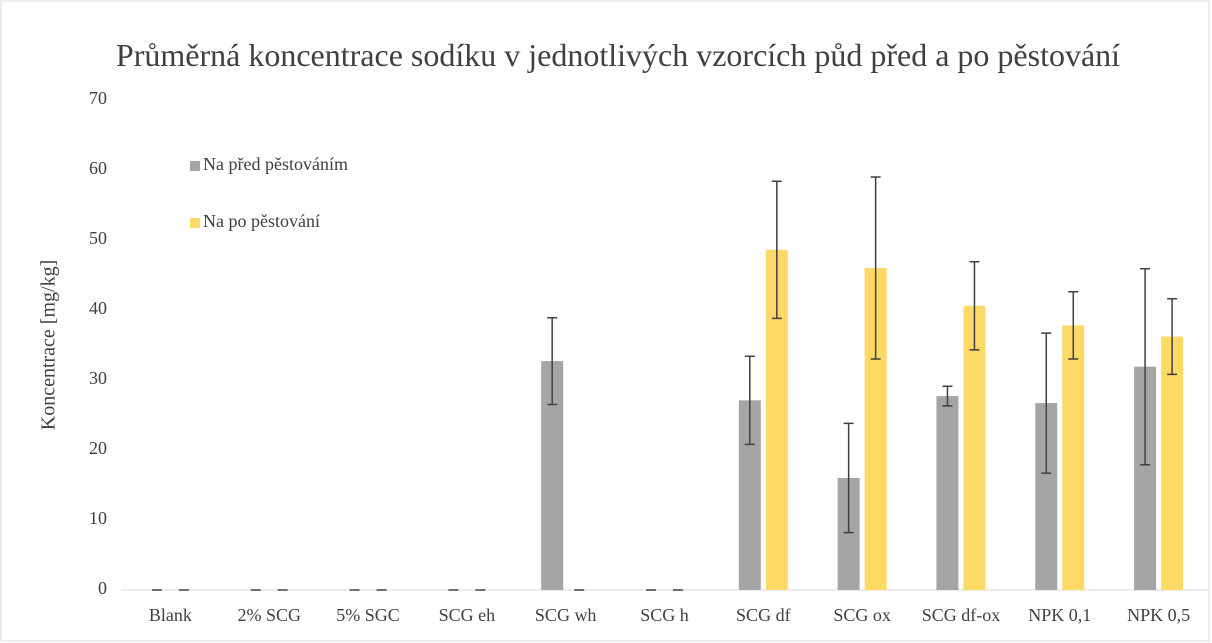 The image size is (1212, 643). What do you see at coordinates (664, 615) in the screenshot?
I see `x-tick-label: SCG h` at bounding box center [664, 615].